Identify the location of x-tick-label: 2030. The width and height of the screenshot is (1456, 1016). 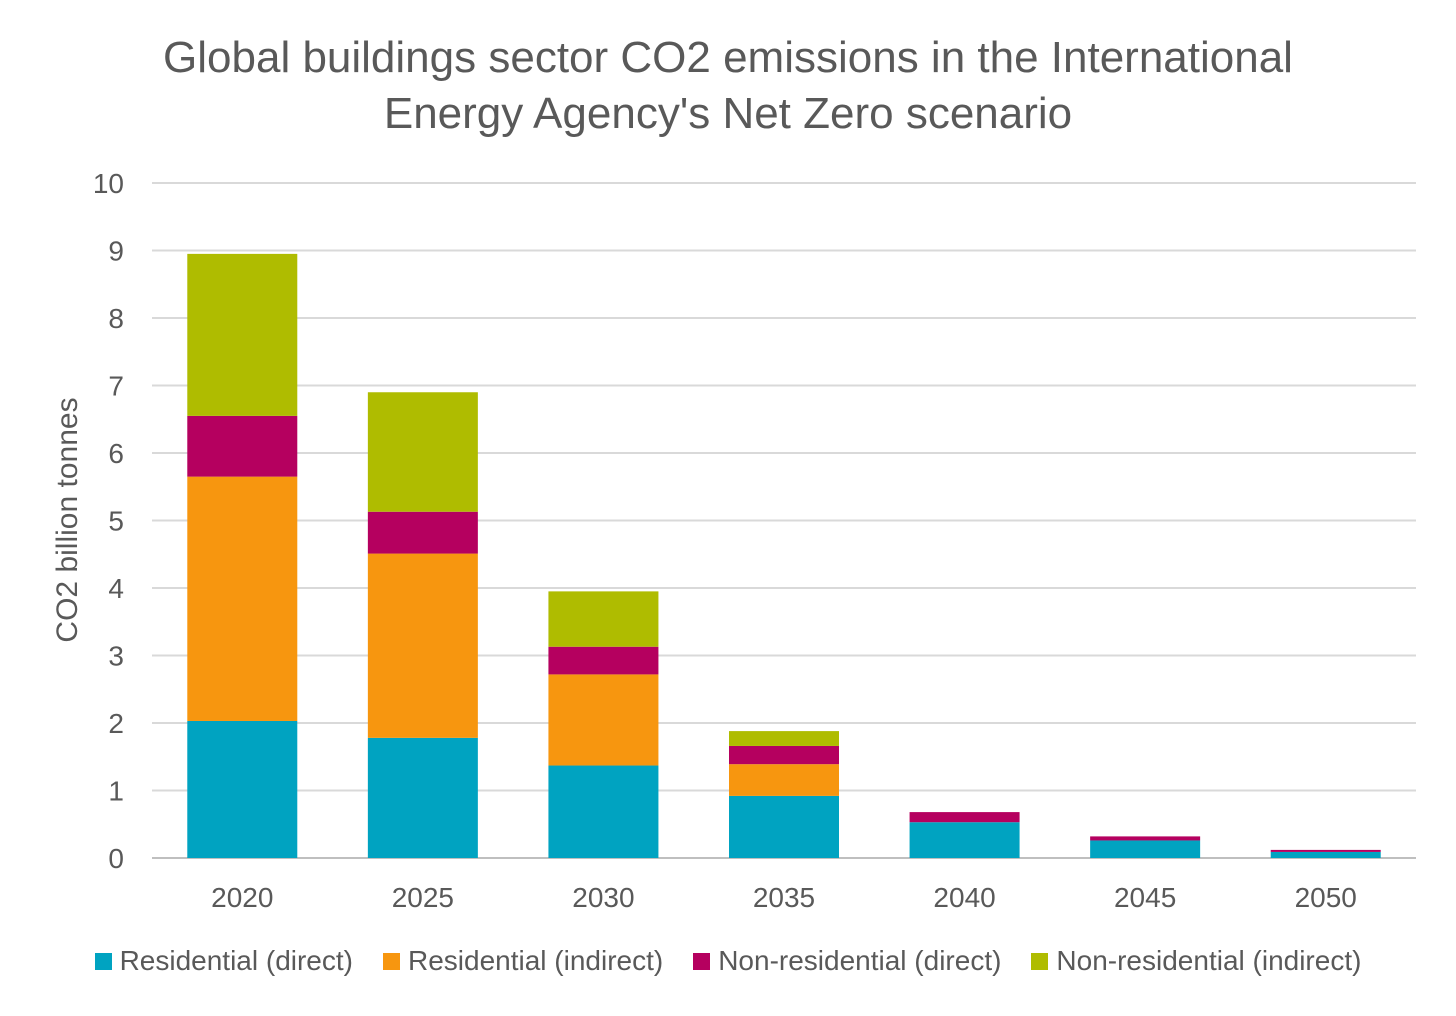
(603, 897).